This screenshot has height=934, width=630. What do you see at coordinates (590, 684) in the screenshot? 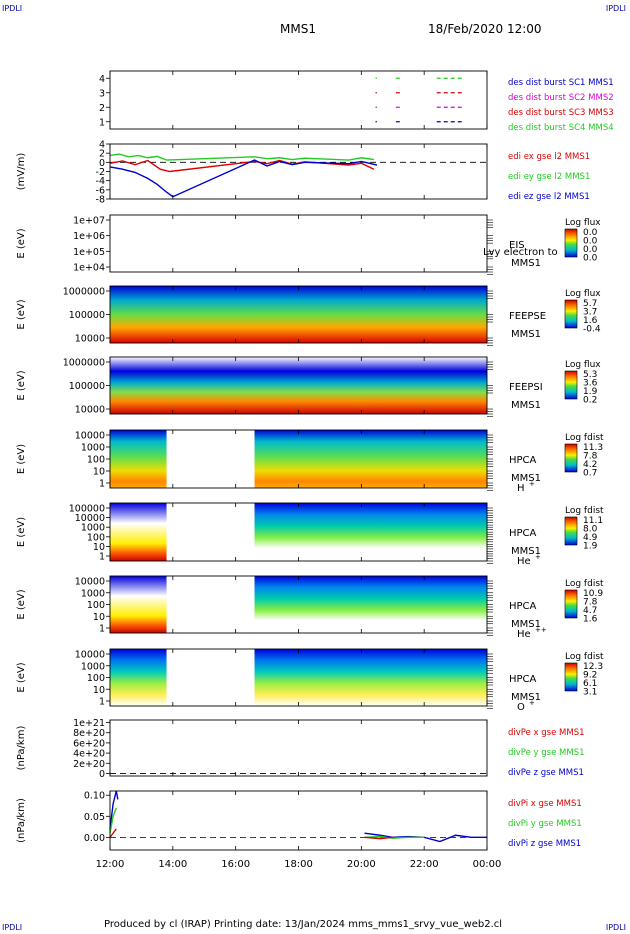
I see `colorbar-value: 6.1` at bounding box center [590, 684].